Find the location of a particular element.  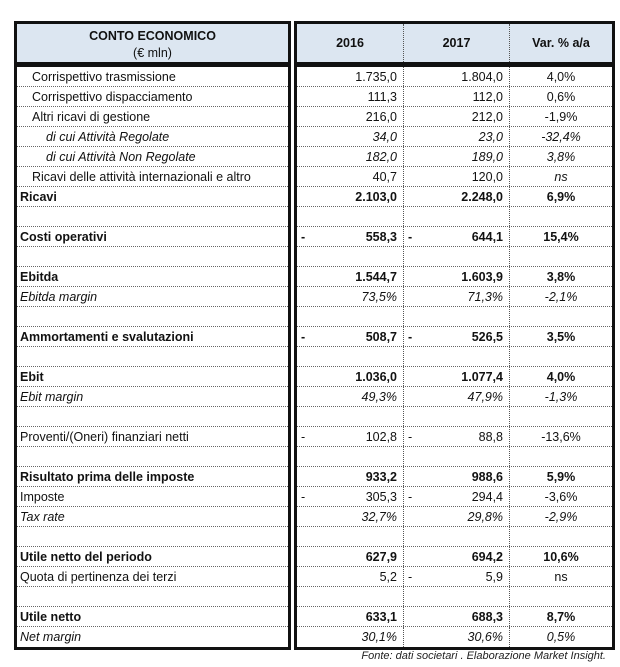

value-var: -13,6% is located at coordinates (561, 436).